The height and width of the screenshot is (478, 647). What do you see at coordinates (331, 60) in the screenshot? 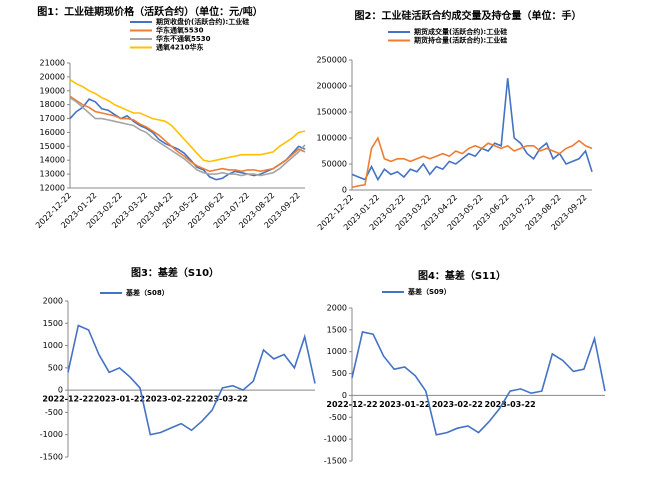
I see `y-tick-label: 250000` at bounding box center [331, 60].